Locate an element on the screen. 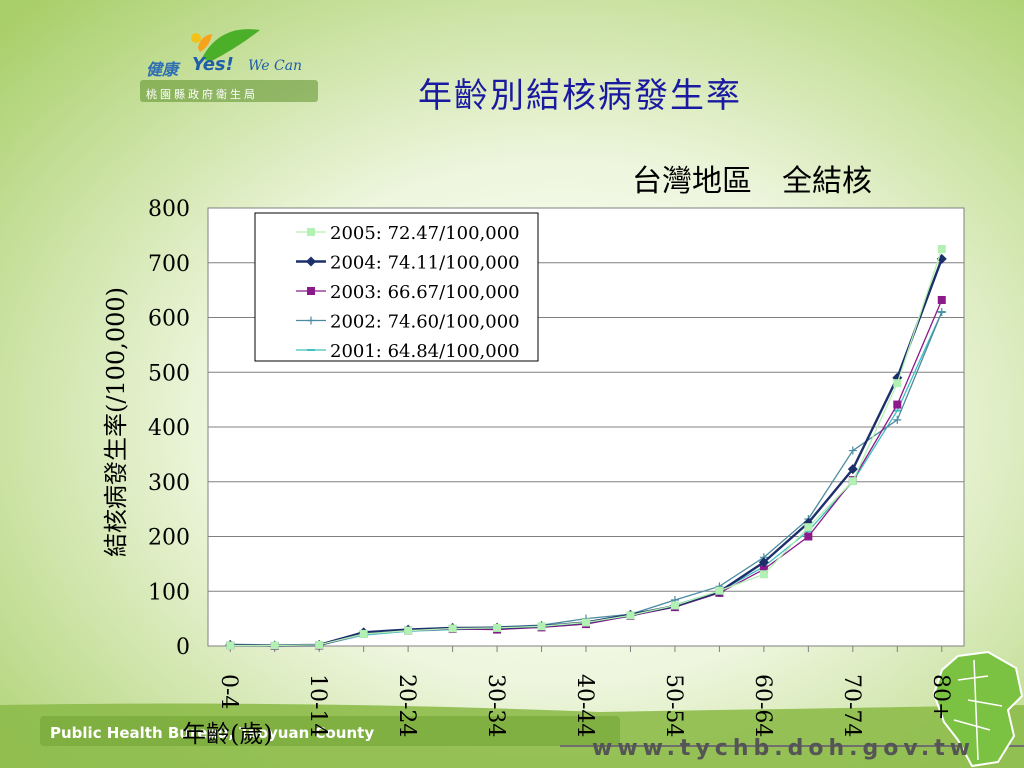  x-tick-label: 30-34 is located at coordinates (495, 705).